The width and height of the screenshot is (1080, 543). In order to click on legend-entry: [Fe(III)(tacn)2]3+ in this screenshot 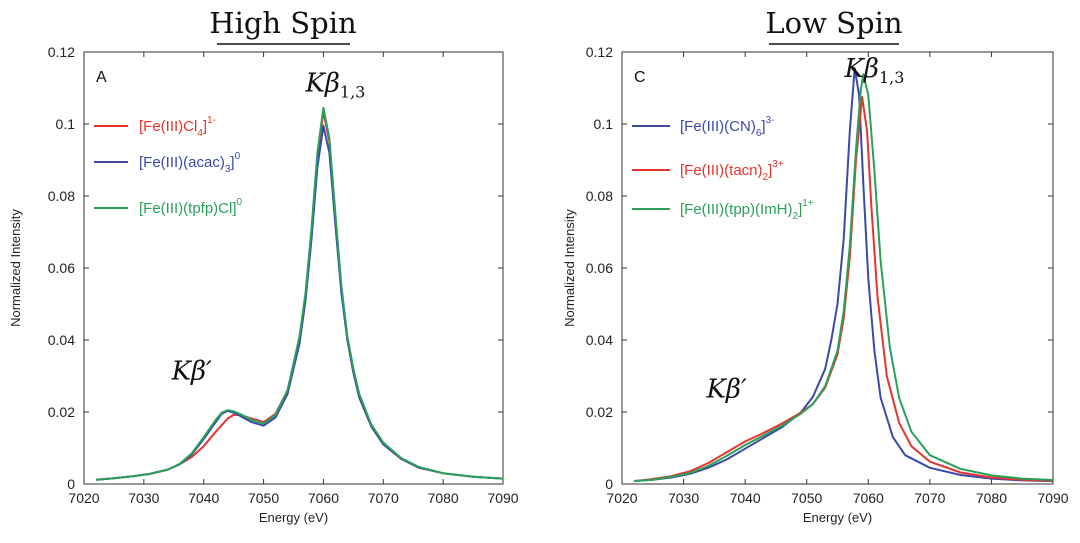, I will do `click(732, 171)`.